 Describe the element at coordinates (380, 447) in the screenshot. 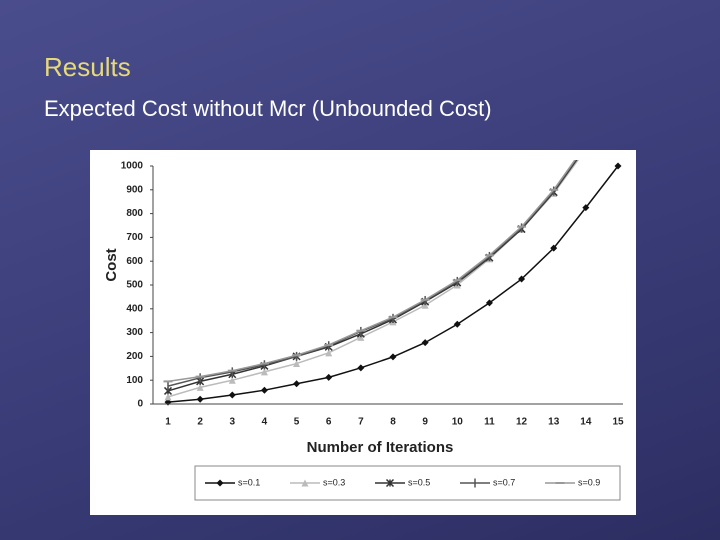

I see `x-axis-label: Number of Iterations` at that location.